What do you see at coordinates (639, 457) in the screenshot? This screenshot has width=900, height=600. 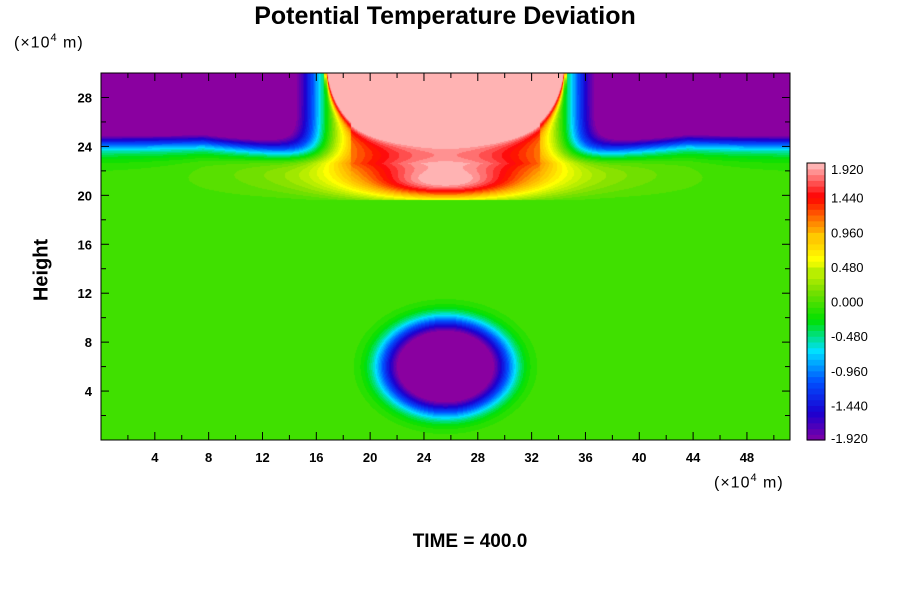 I see `x-tick-label: 40` at bounding box center [639, 457].